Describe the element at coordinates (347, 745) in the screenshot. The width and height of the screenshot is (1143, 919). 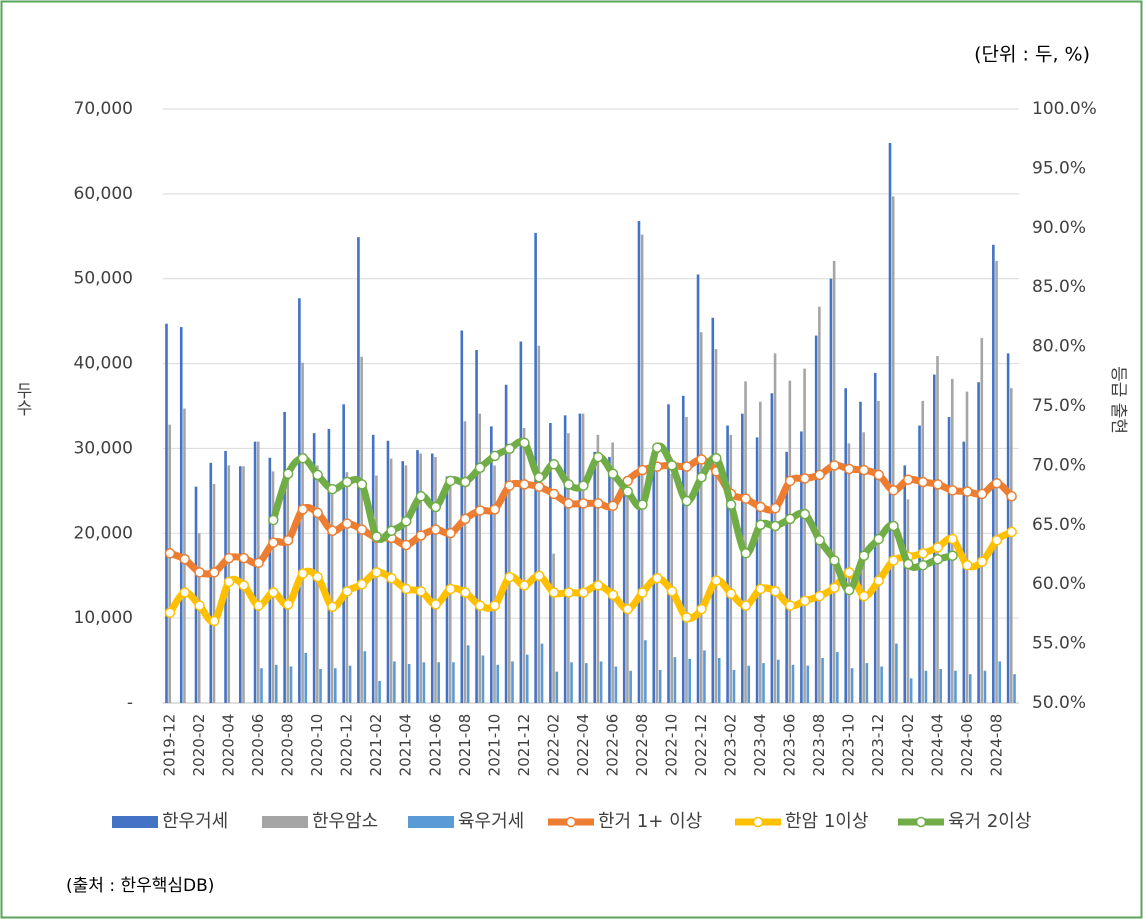
I see `x-tick-label: 2020-12` at that location.